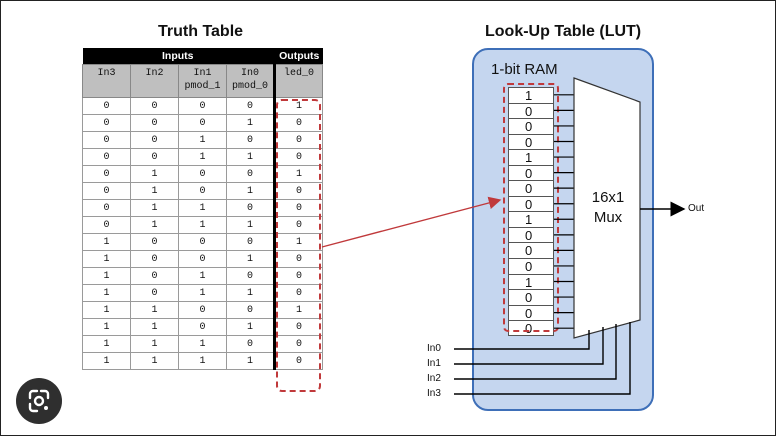 This screenshot has width=776, height=436. Describe the element at coordinates (298, 73) in the screenshot. I see `column-header-line1: led_0` at that location.